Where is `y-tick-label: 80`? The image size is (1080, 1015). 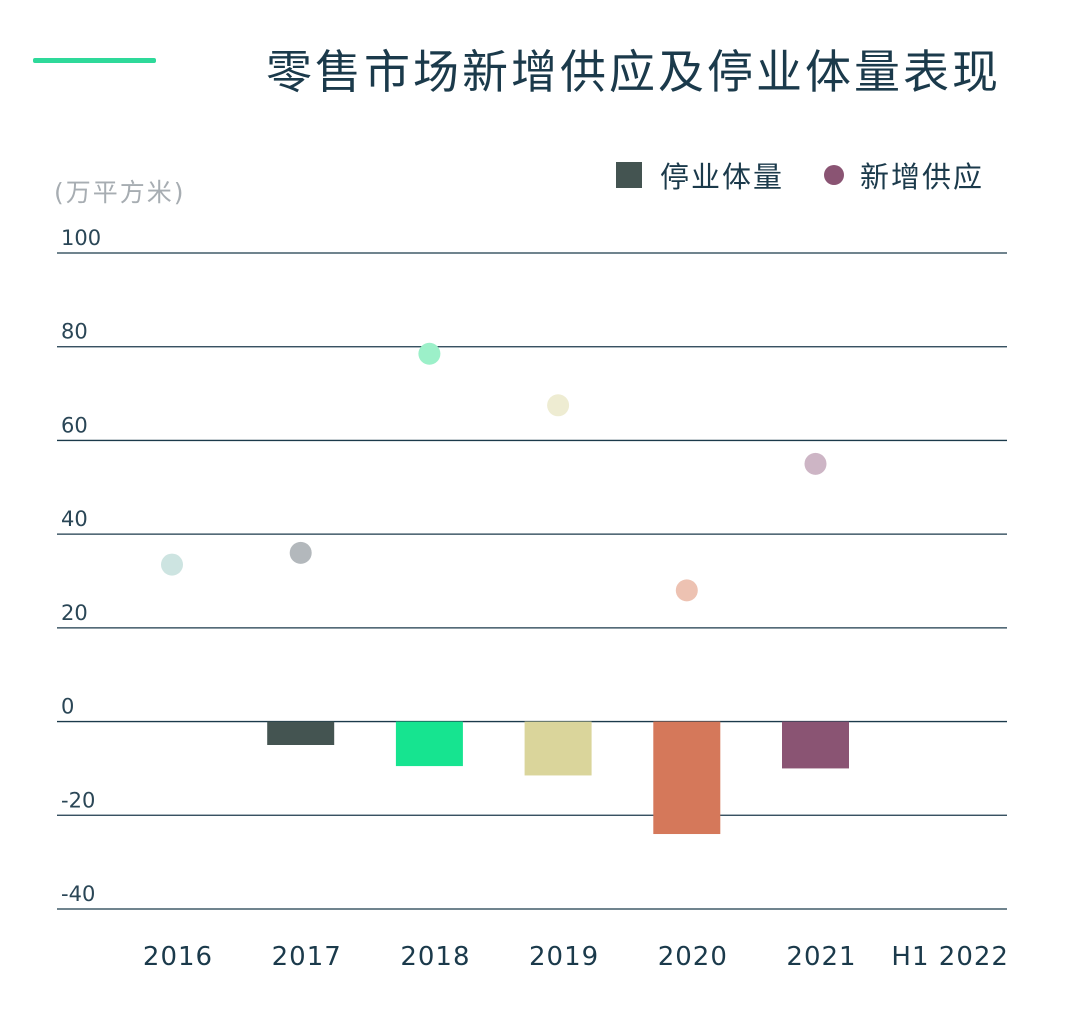
y-tick-label: 80 is located at coordinates (74, 332).